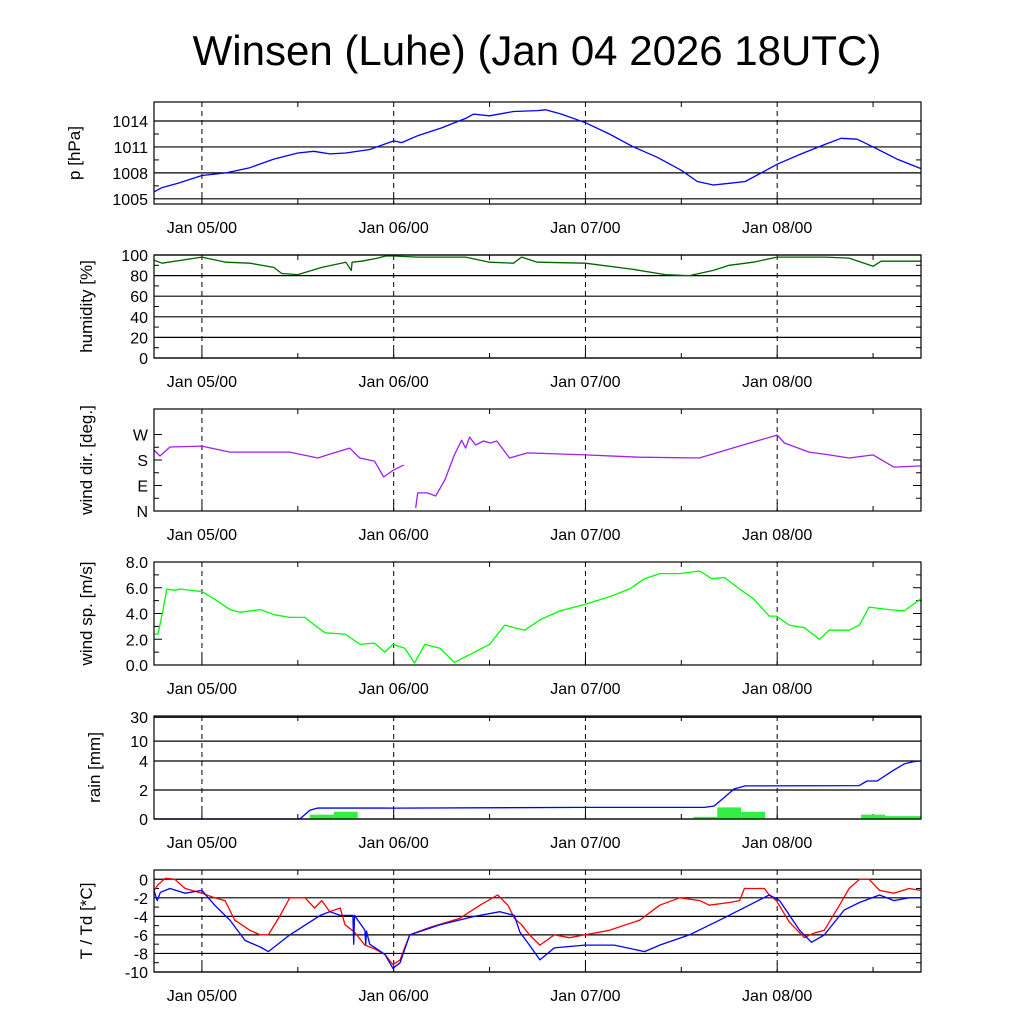 This screenshot has height=1024, width=1024. Describe the element at coordinates (137, 615) in the screenshot. I see `y-tick-label: 4.0` at that location.